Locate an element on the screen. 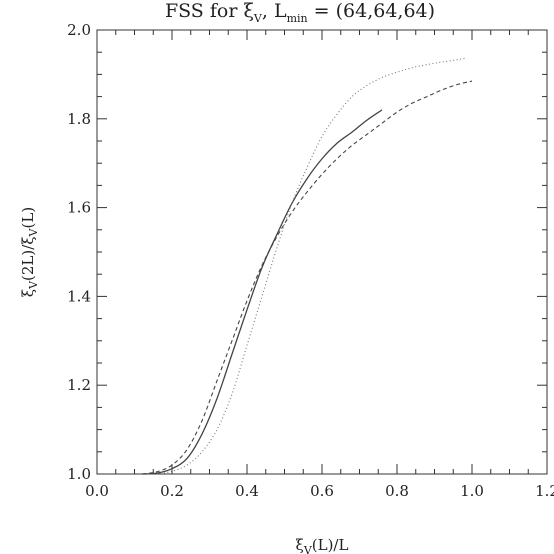 The height and width of the screenshot is (554, 554). y-tick-label: 1.6 is located at coordinates (79, 208).